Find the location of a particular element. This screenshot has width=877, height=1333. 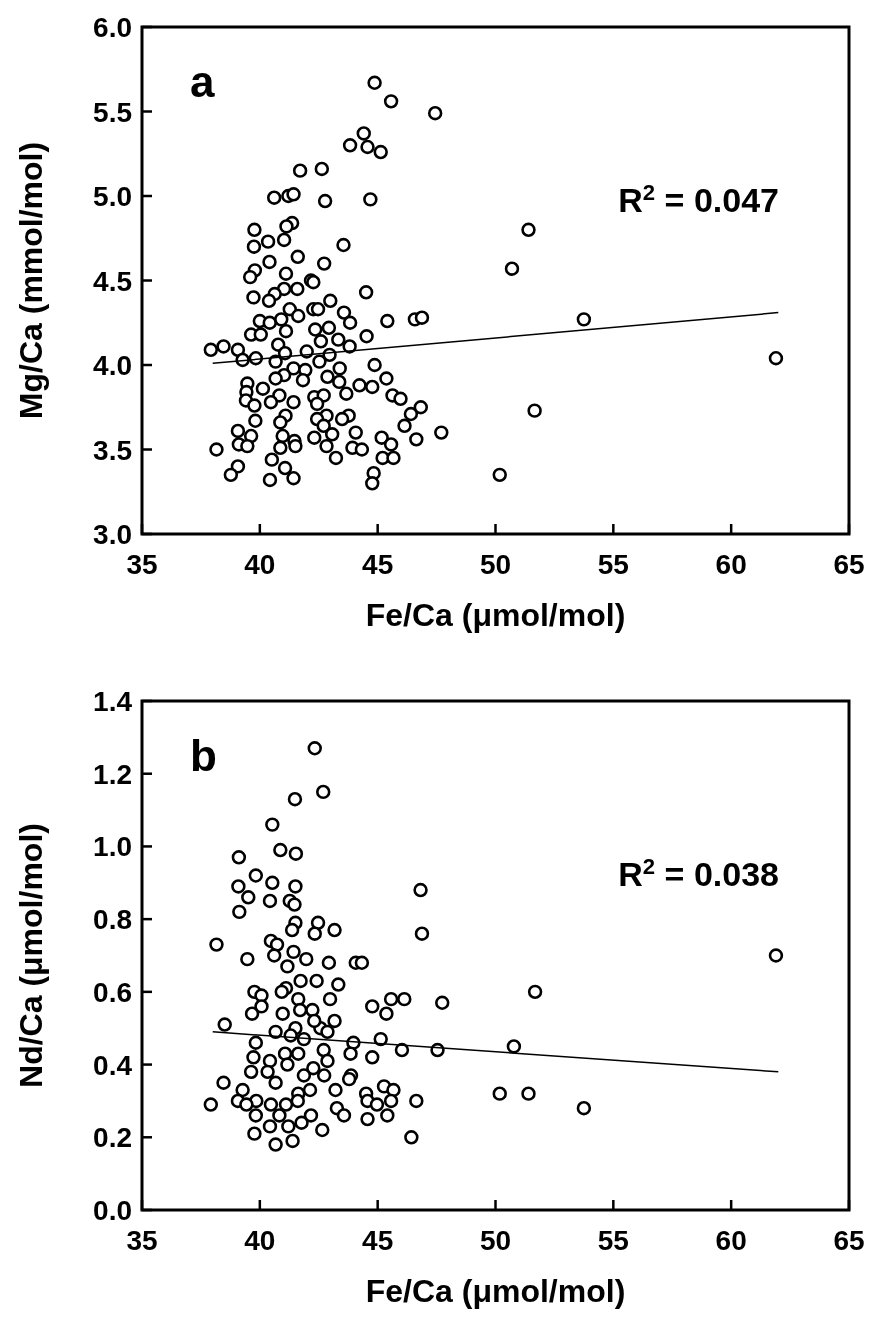

y-axis-title: Nd/Ca (μmol/mol) is located at coordinates (31, 955).